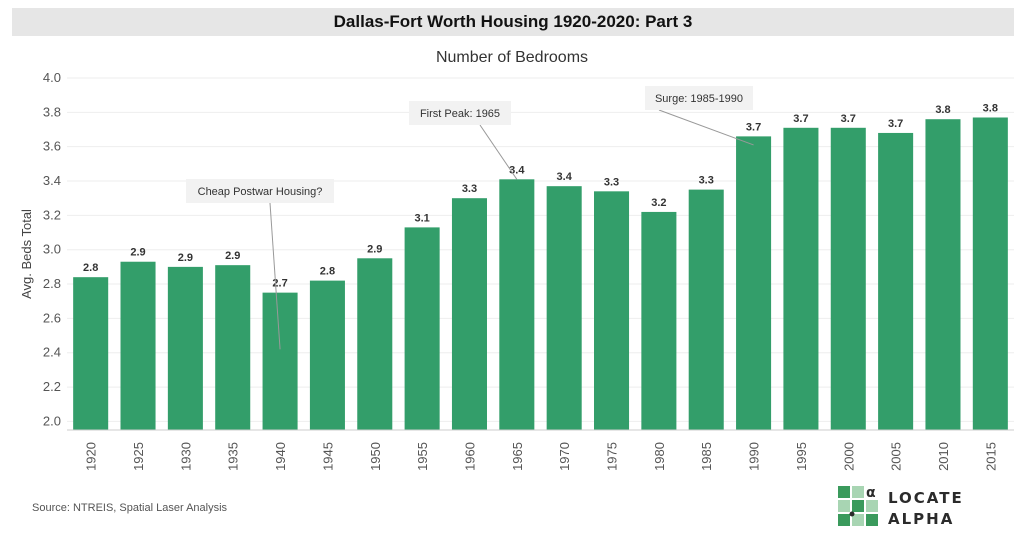 Image resolution: width=1024 pixels, height=536 pixels. I want to click on locate-alpha-logo: α LOCATE ALPHA, so click(926, 508).